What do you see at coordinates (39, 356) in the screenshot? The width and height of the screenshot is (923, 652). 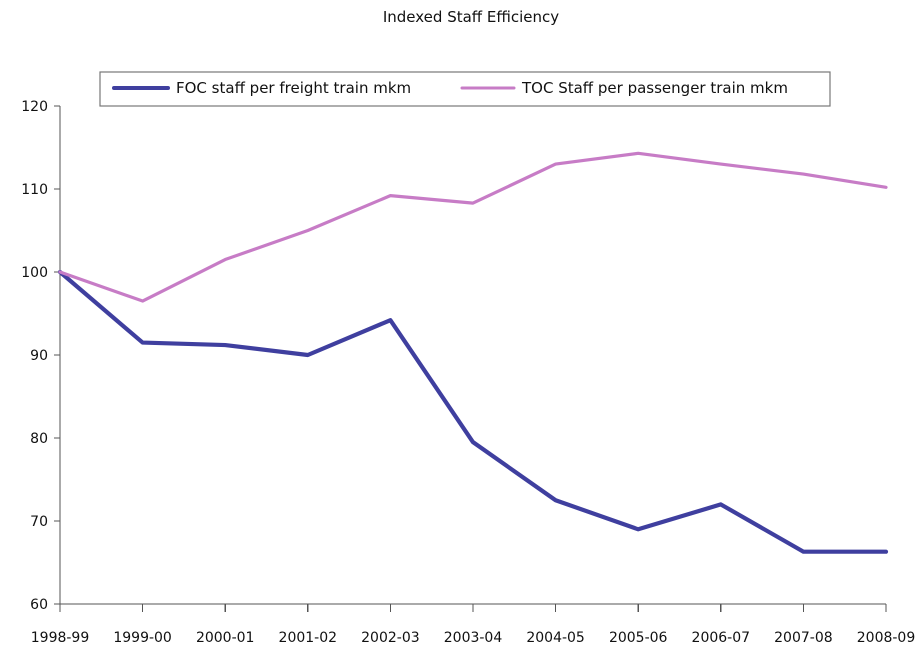 I see `y-tick-label: 90` at bounding box center [39, 356].